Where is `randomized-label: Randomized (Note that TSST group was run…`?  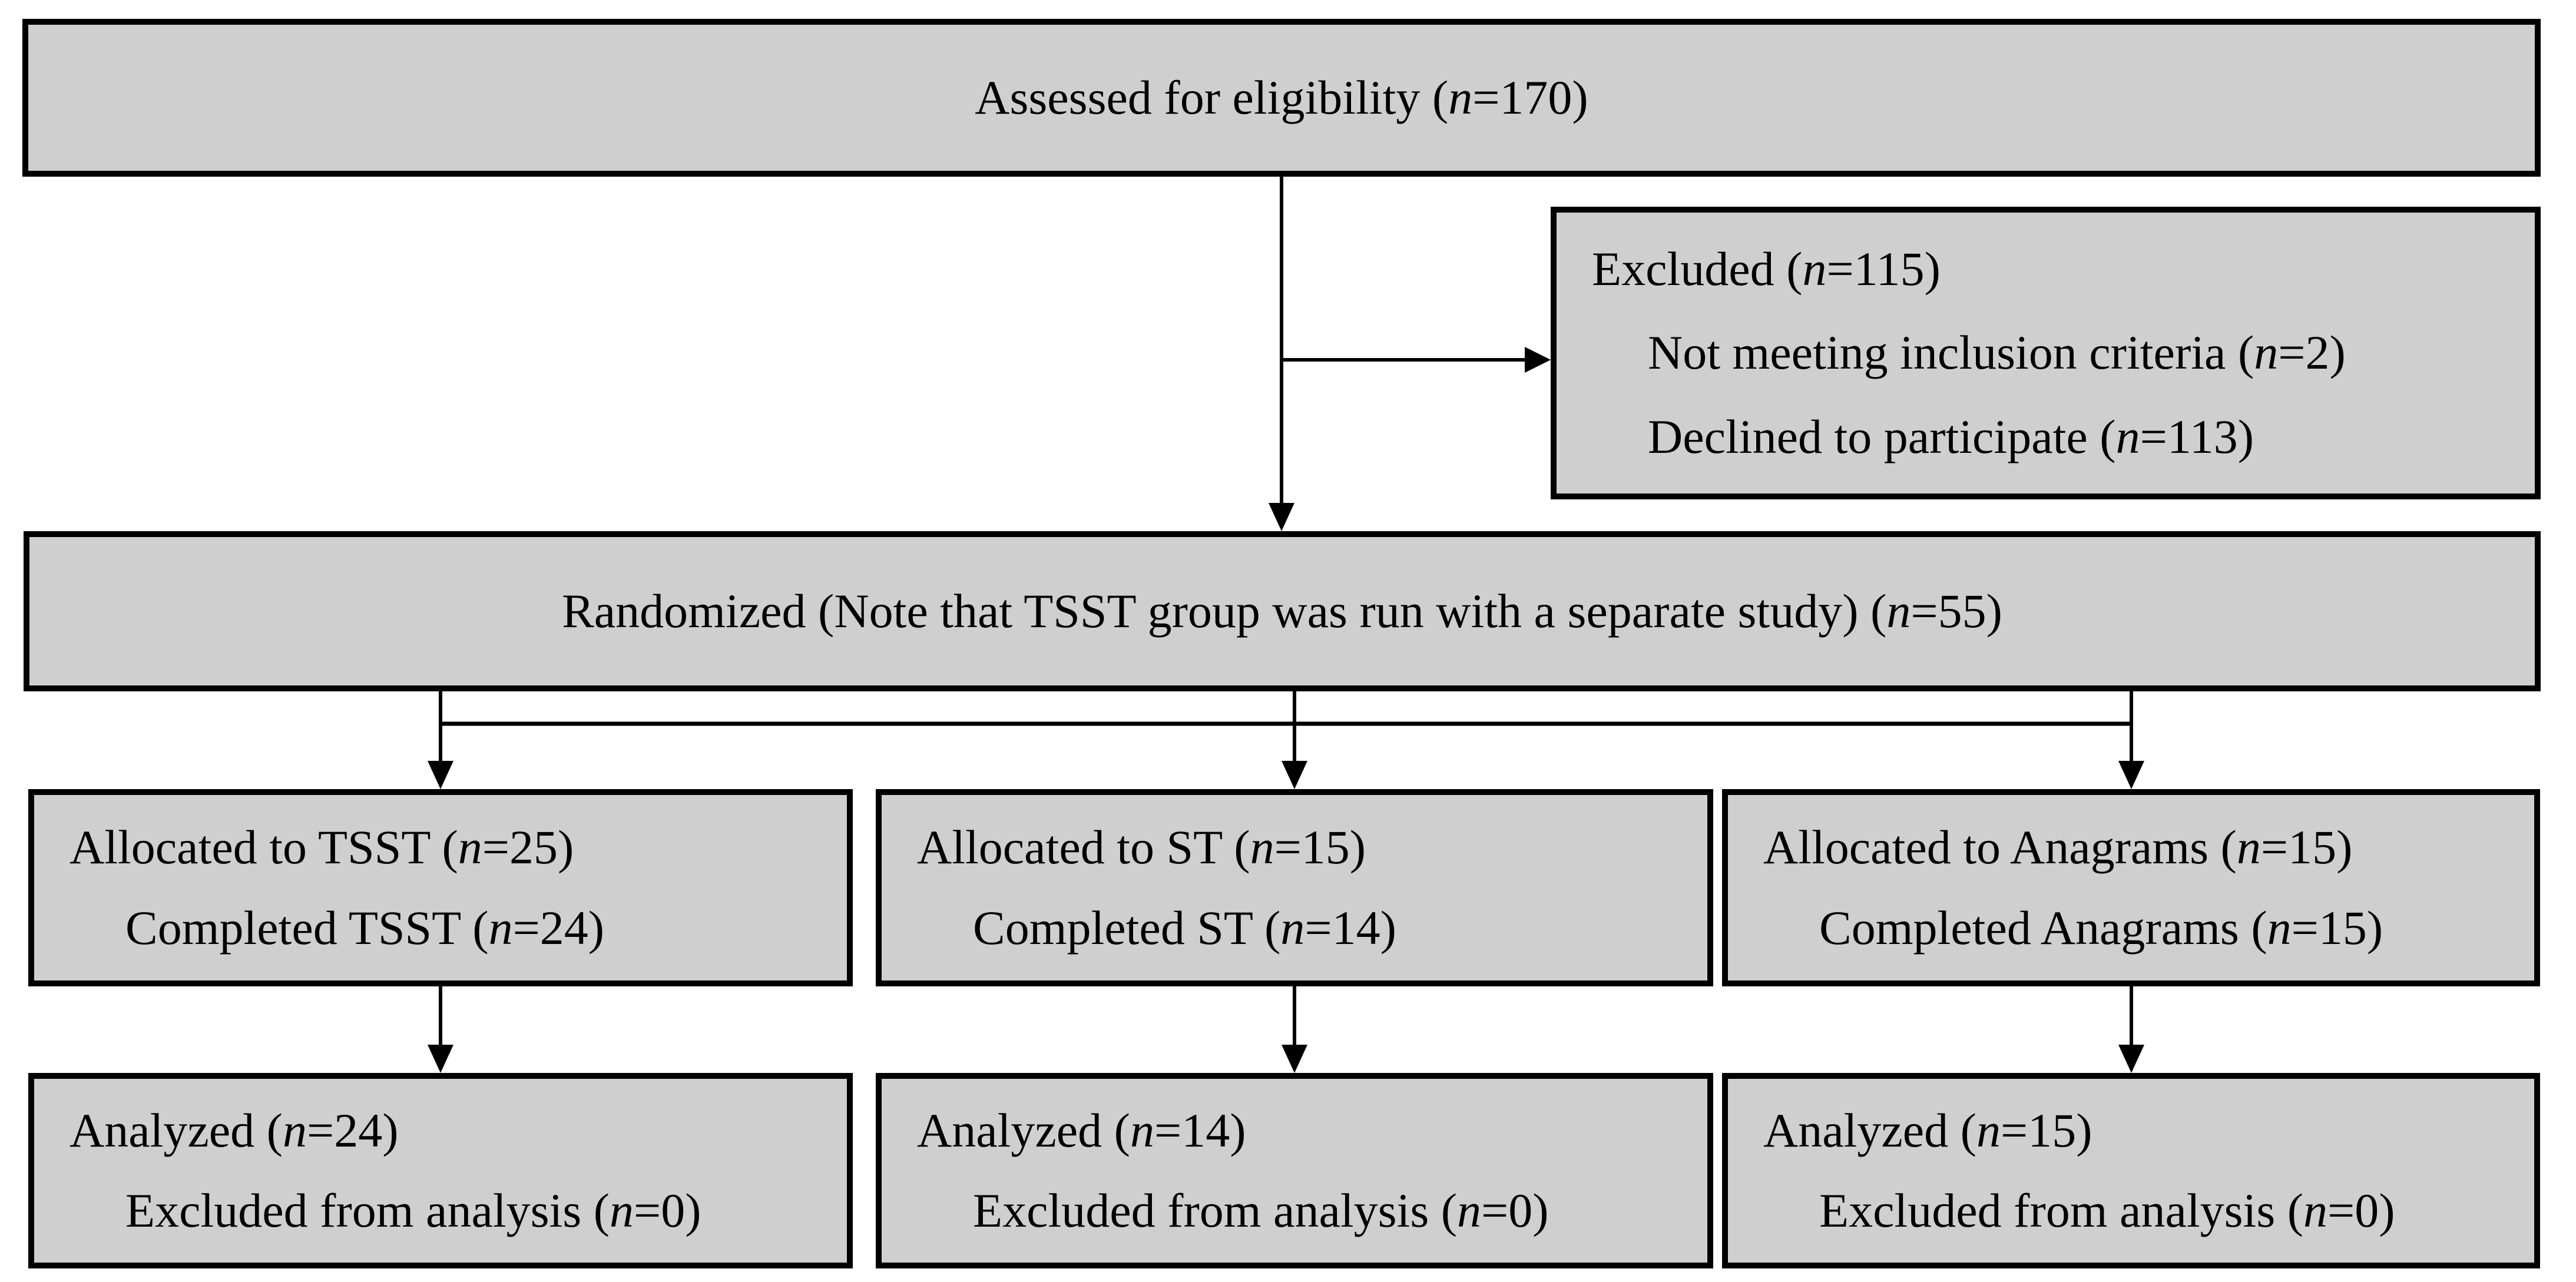
randomized-label: Randomized (Note that TSST group was run… is located at coordinates (1282, 611).